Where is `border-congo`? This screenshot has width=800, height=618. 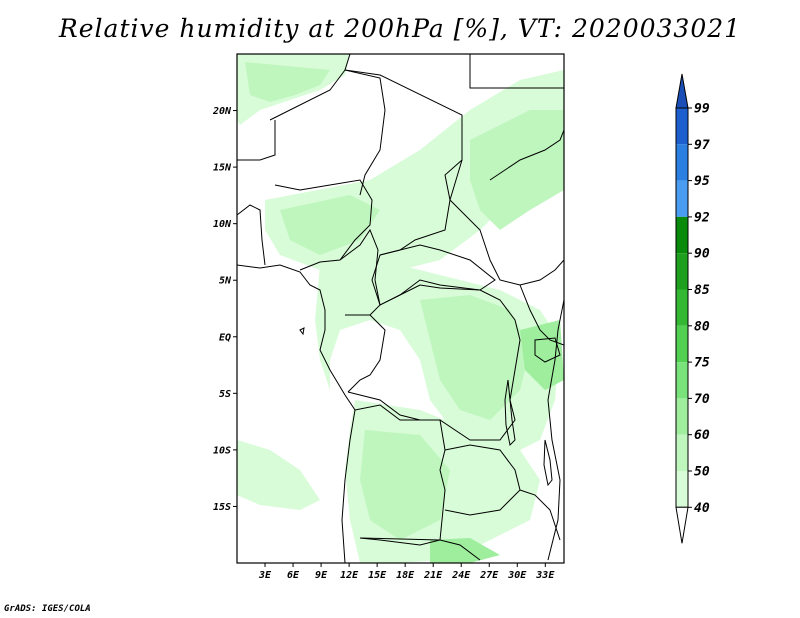
border-congo is located at coordinates (365, 353).